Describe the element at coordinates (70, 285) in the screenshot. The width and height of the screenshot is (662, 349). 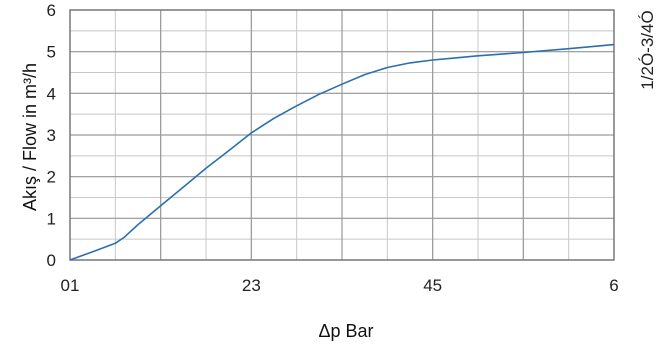
I see `x-tick-label: 01` at that location.